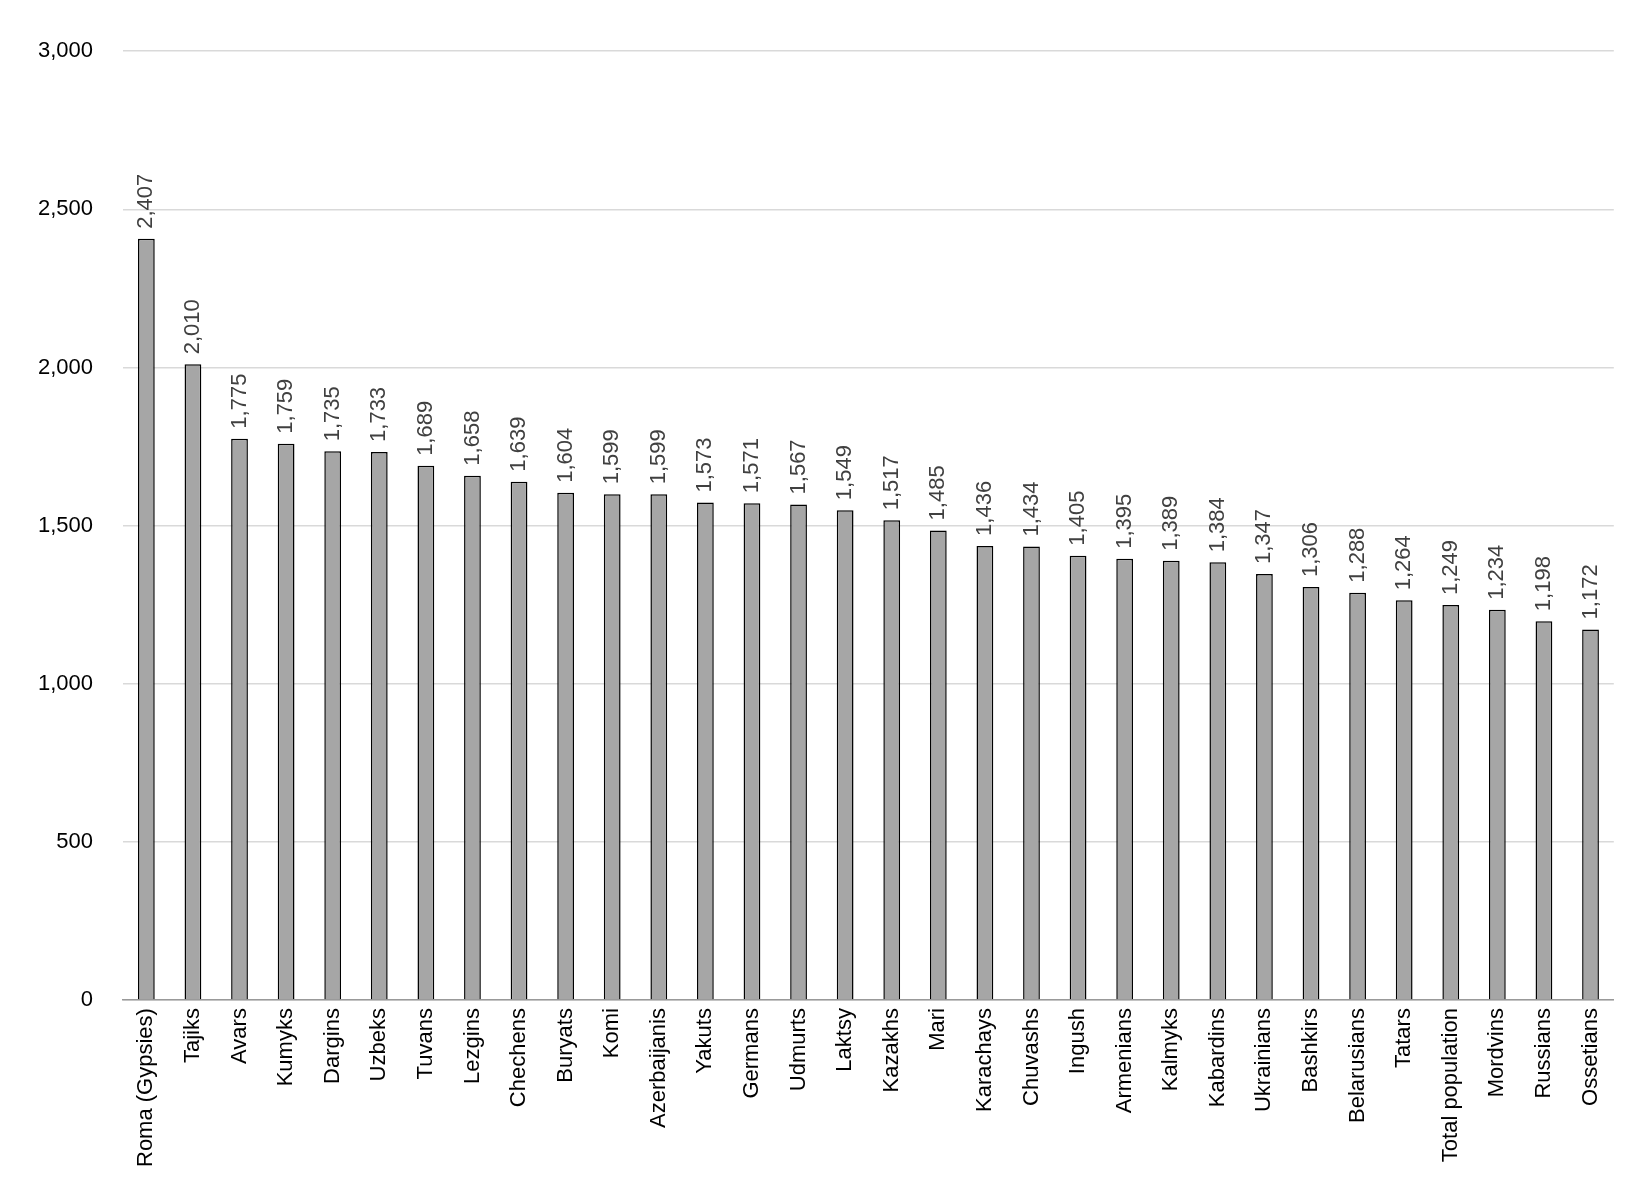  I want to click on data-label: 2,407, so click(145, 201).